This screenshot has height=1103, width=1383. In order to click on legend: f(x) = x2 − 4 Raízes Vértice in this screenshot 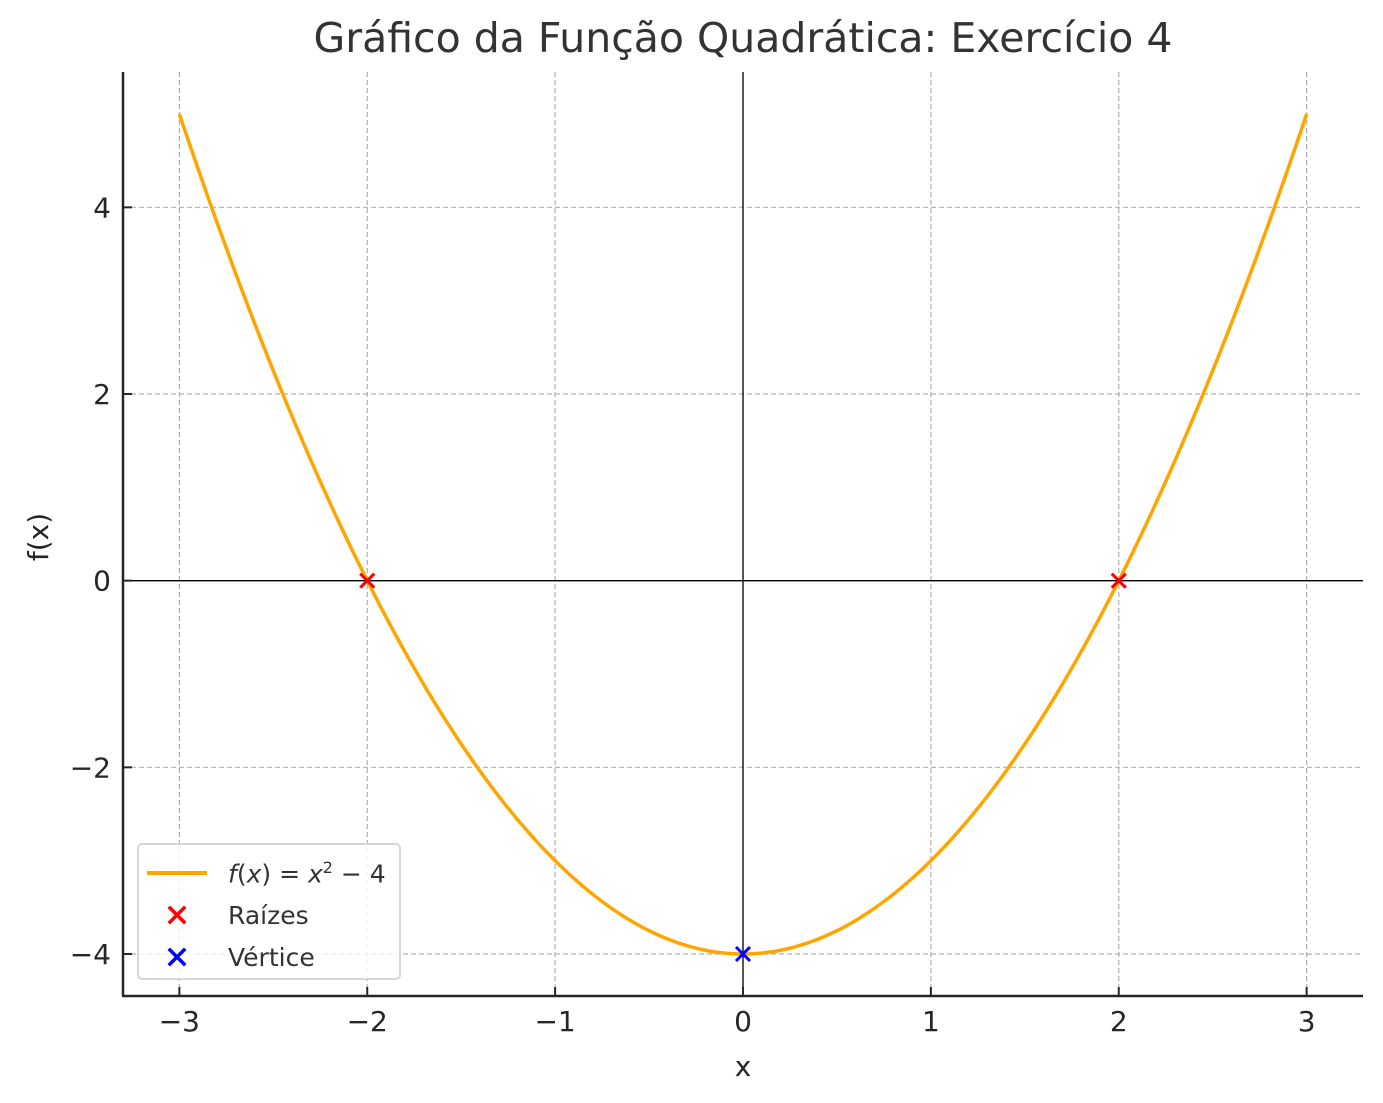, I will do `click(269, 911)`.